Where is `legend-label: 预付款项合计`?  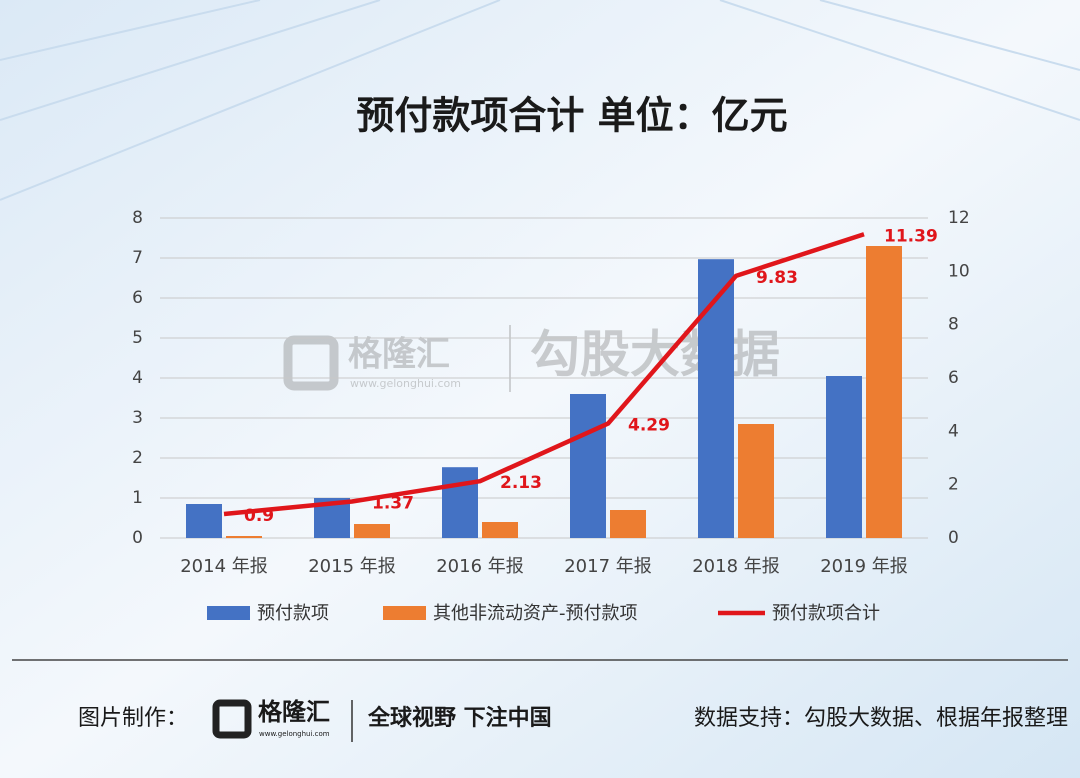 legend-label: 预付款项合计 is located at coordinates (826, 613).